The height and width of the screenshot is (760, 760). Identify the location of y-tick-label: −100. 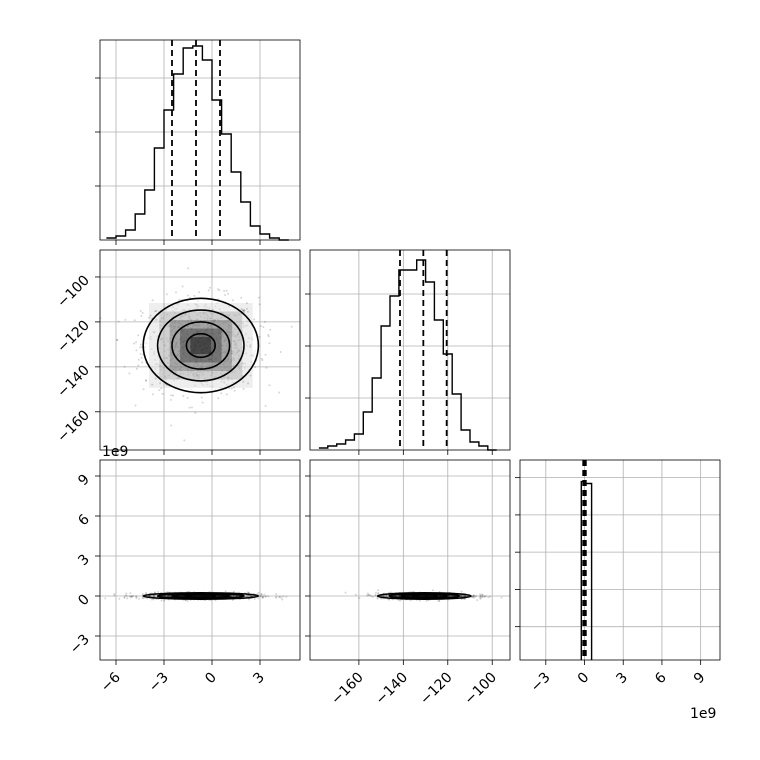
(73, 291).